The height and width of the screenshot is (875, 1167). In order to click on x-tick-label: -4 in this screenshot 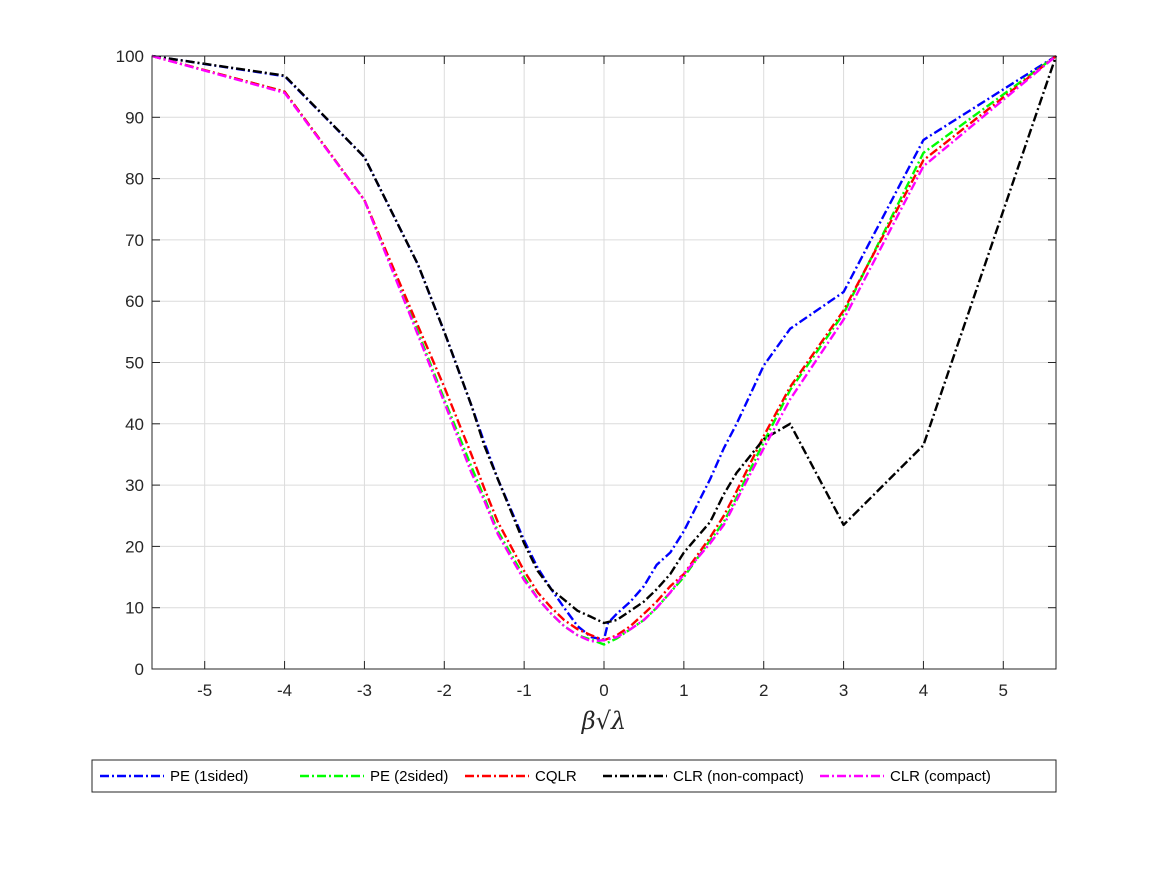, I will do `click(284, 690)`.